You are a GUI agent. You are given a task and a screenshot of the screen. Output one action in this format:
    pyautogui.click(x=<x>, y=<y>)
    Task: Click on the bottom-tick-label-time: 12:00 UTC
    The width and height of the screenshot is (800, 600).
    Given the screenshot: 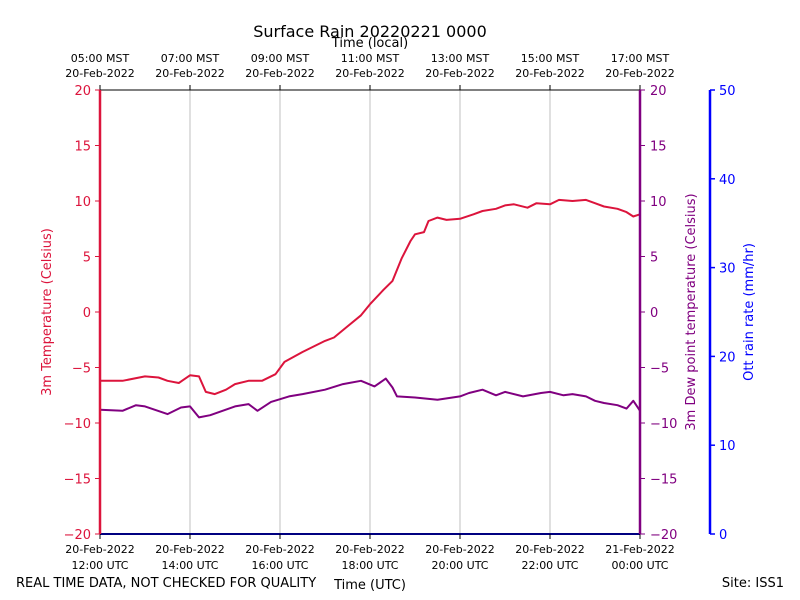 What is the action you would take?
    pyautogui.click(x=99, y=565)
    